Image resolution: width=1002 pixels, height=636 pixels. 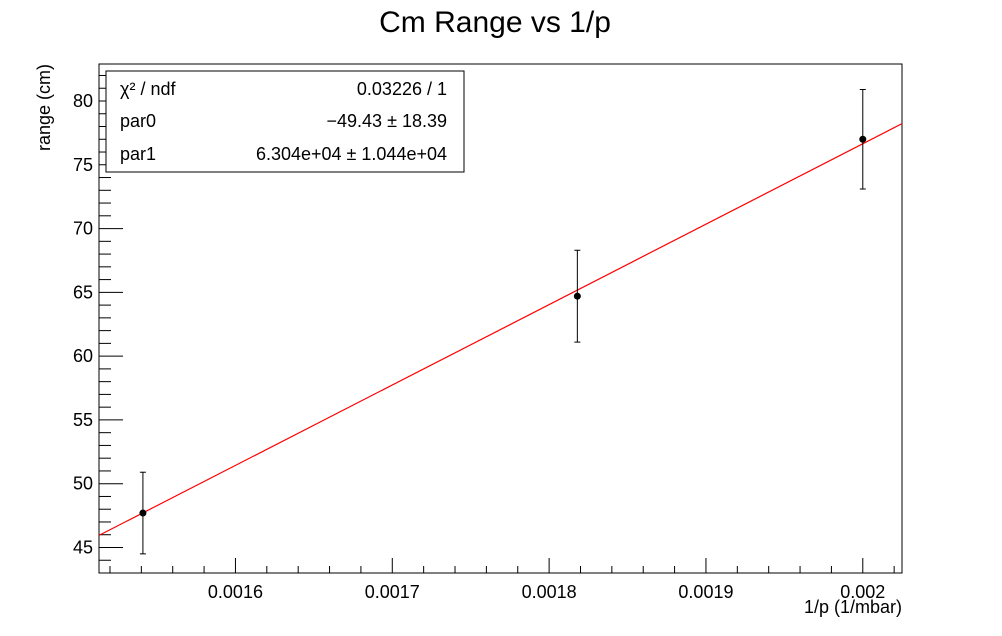 I want to click on y-tick-label: 55, so click(x=83, y=420).